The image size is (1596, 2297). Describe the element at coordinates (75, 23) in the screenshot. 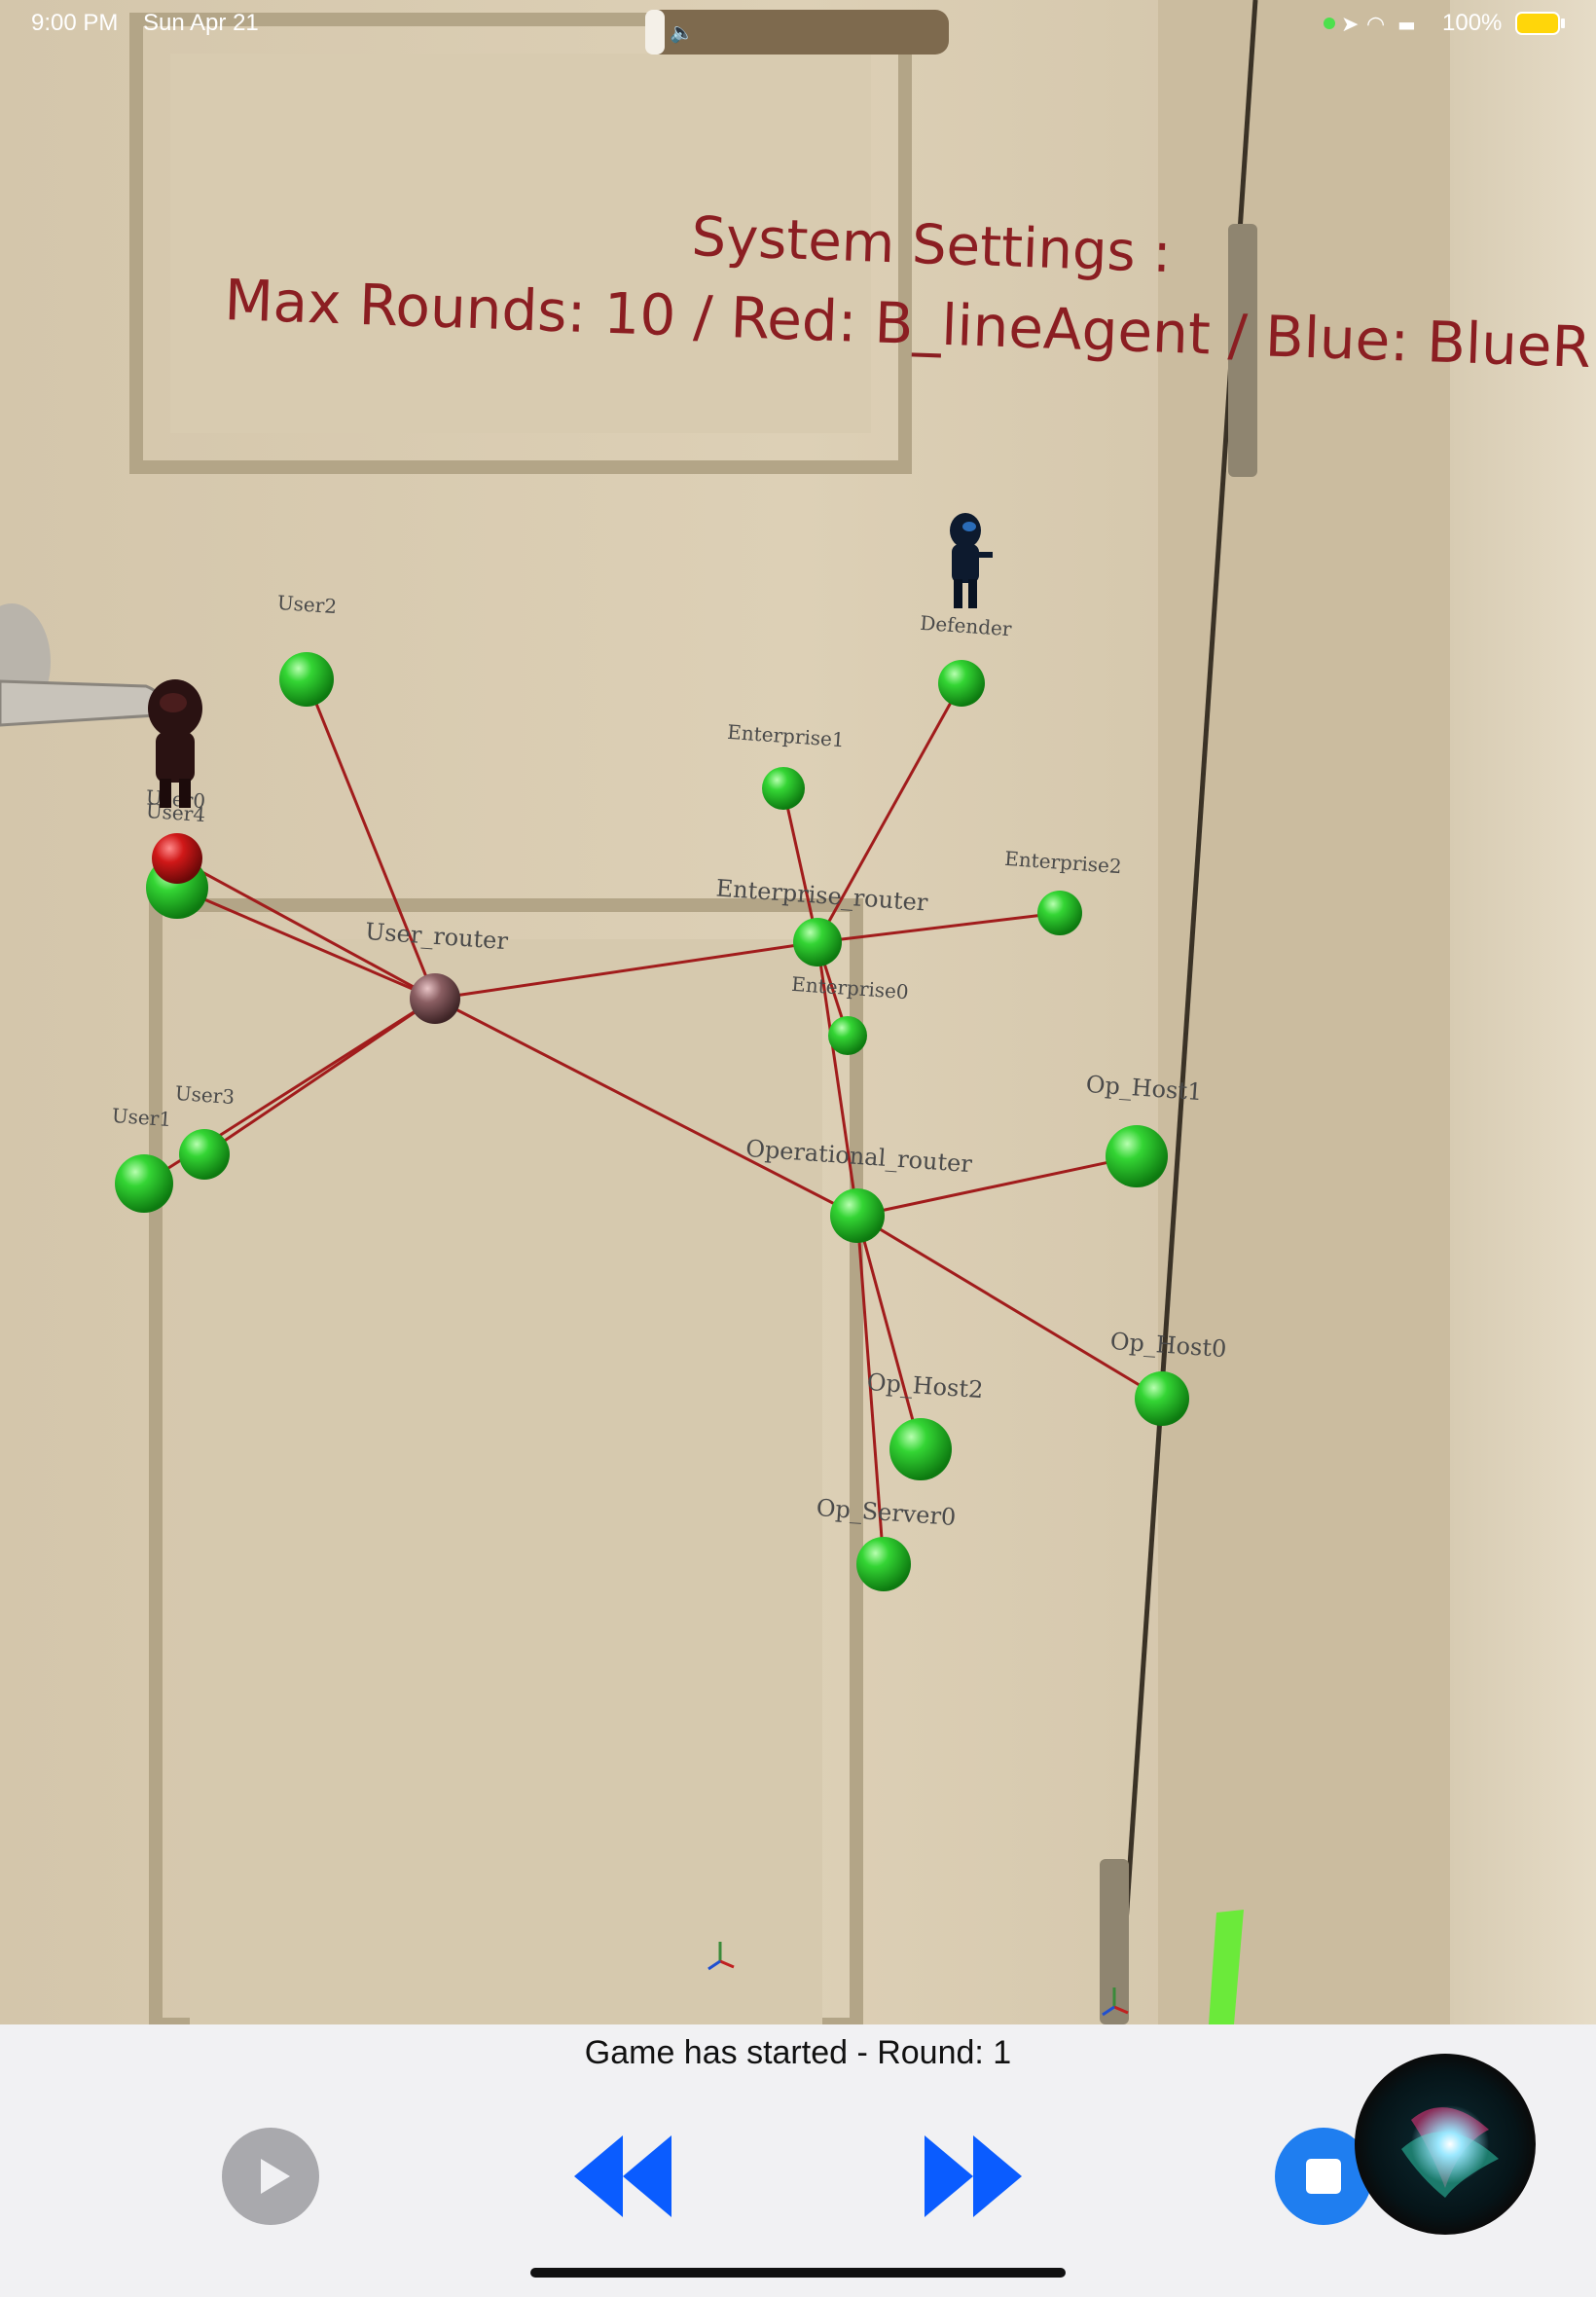

I see `status-time: 9:00 PM` at that location.